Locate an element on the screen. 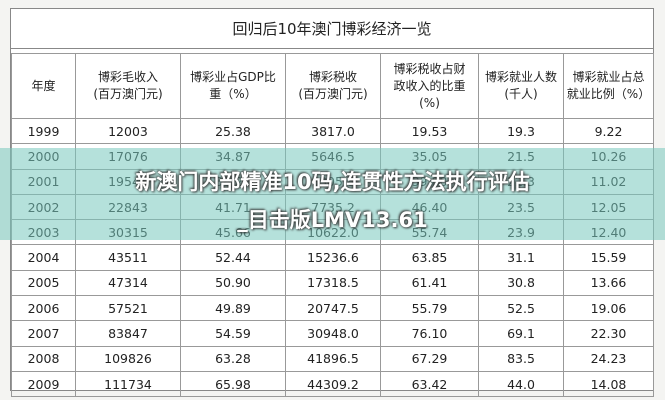 The image size is (665, 400). table-cell: 109826 is located at coordinates (128, 358).